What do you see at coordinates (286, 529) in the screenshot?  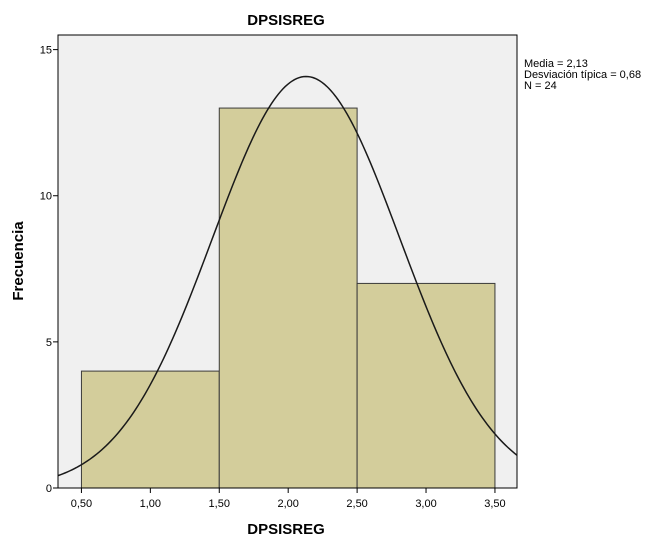 I see `x-axis-title: DPSISREG` at bounding box center [286, 529].